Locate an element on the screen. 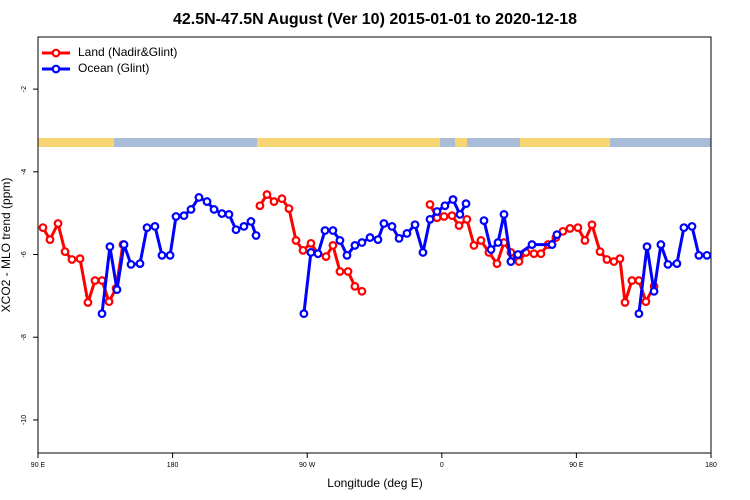  x-tick-label: 90 W is located at coordinates (307, 465).